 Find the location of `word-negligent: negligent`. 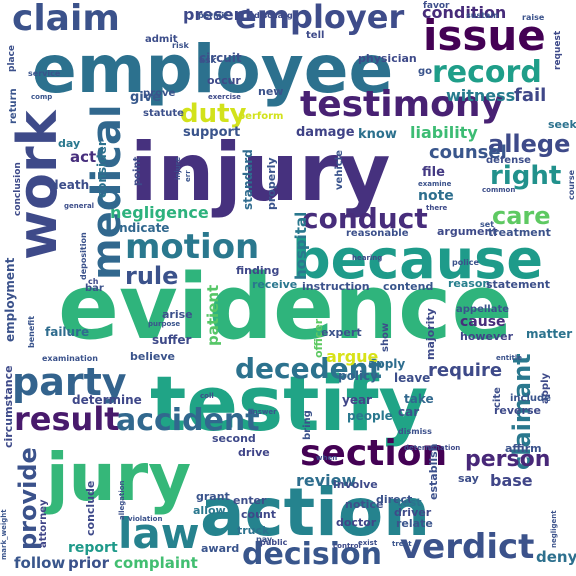

word-negligent: negligent is located at coordinates (554, 529).